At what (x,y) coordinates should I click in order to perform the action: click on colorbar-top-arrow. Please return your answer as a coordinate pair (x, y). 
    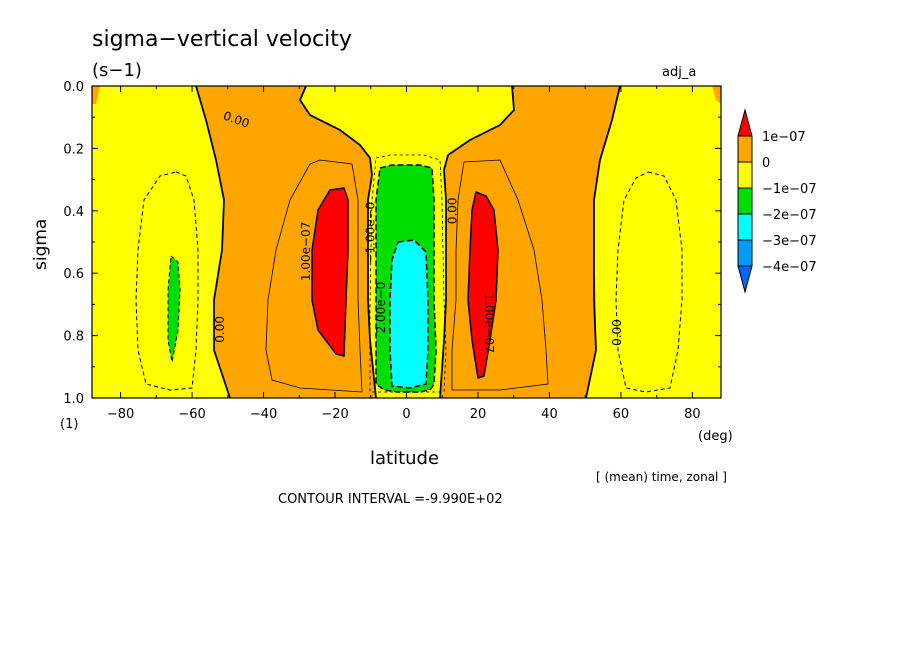
    Looking at the image, I should click on (745, 122).